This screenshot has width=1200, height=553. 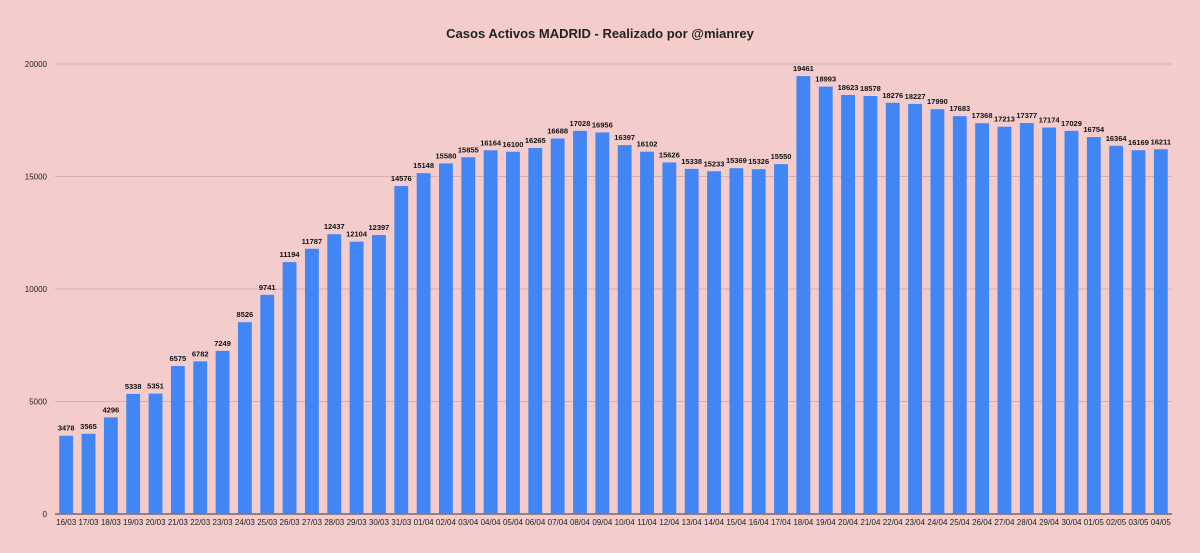 I want to click on x-tick-label: 25/03, so click(x=267, y=522).